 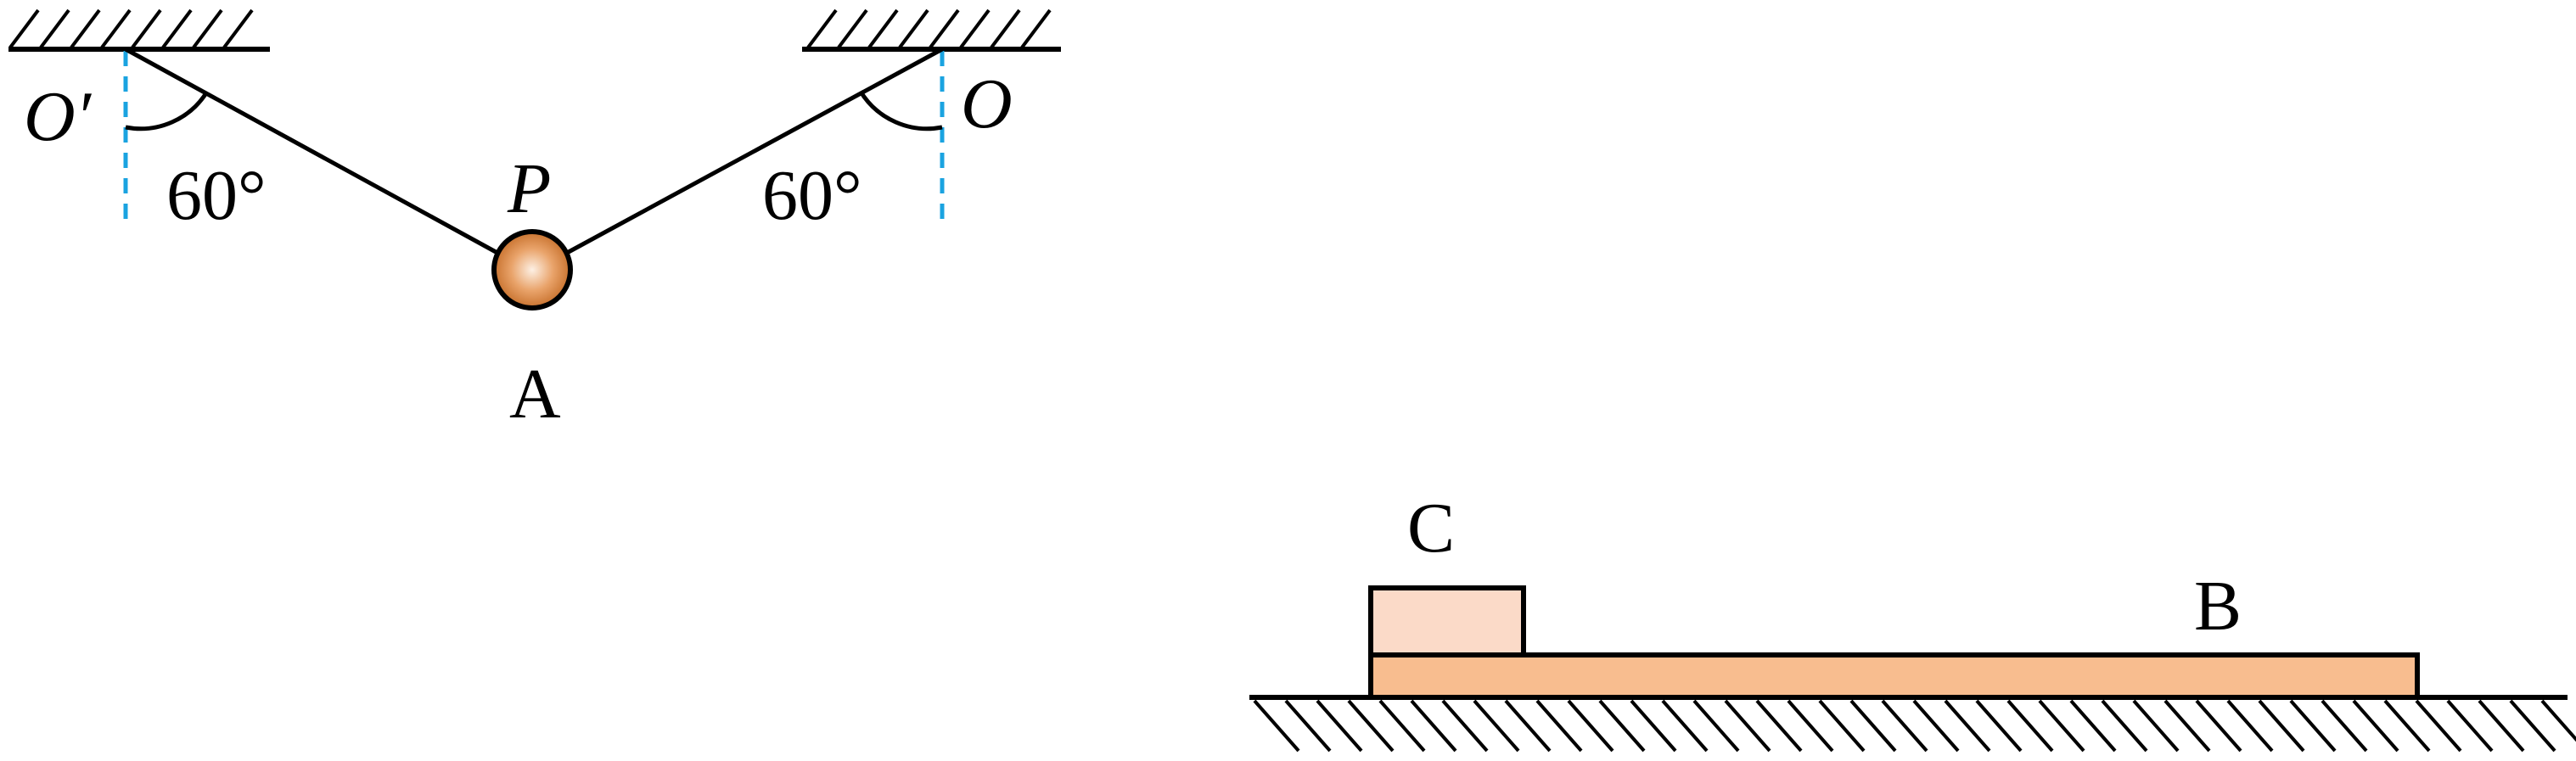 I want to click on ground-hatching, so click(x=1914, y=726).